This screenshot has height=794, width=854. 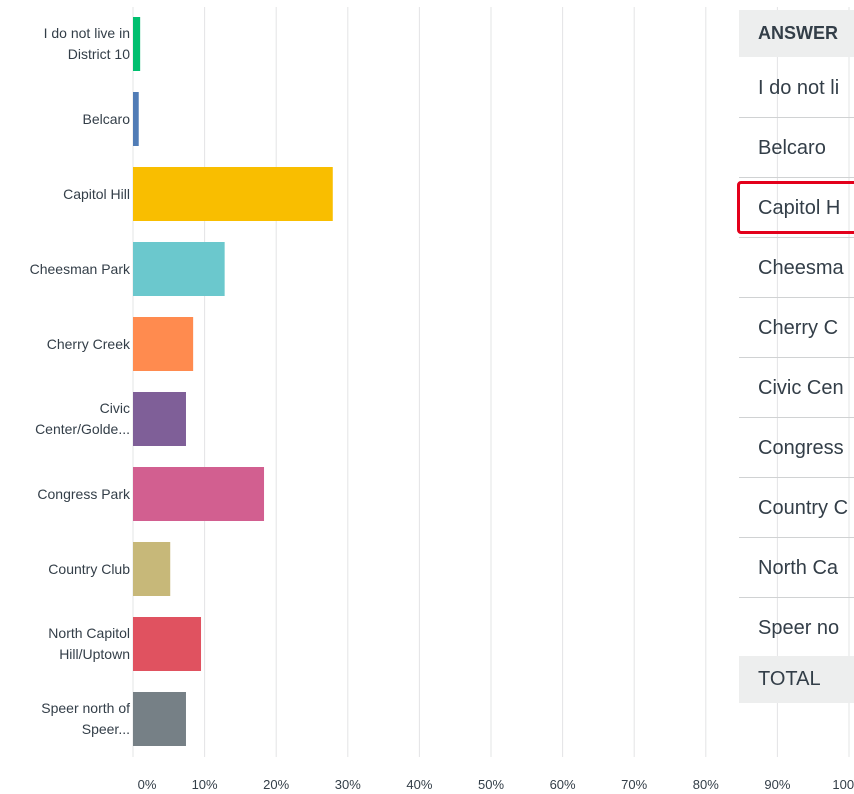 I want to click on y-tick-label: Cheesman Park, so click(x=79, y=268).